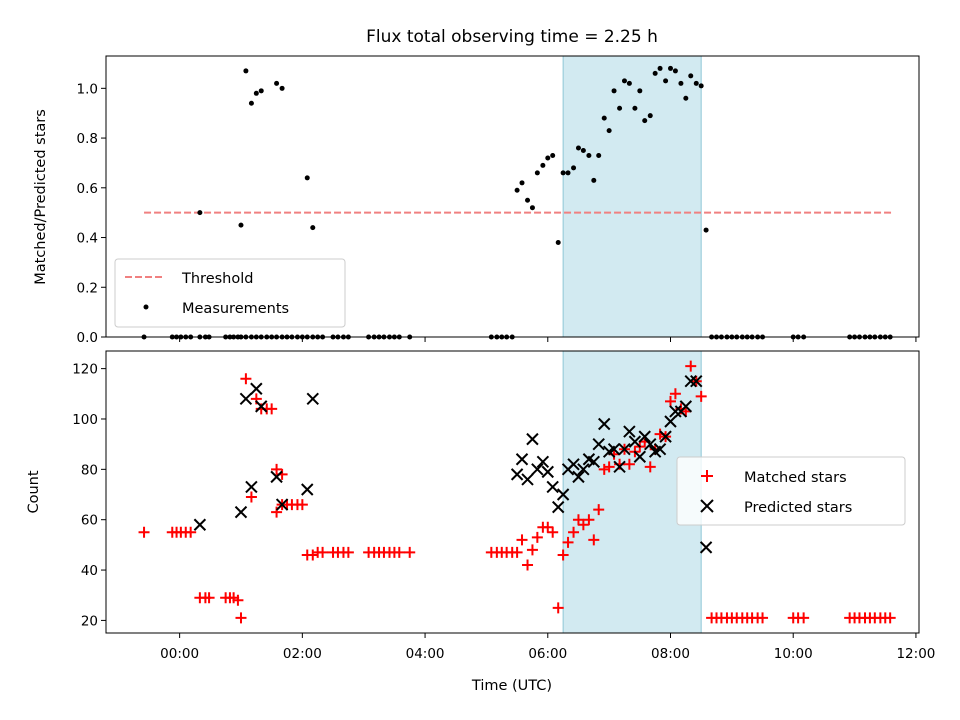  What do you see at coordinates (85, 370) in the screenshot?
I see `y-tick-label: 120` at bounding box center [85, 370].